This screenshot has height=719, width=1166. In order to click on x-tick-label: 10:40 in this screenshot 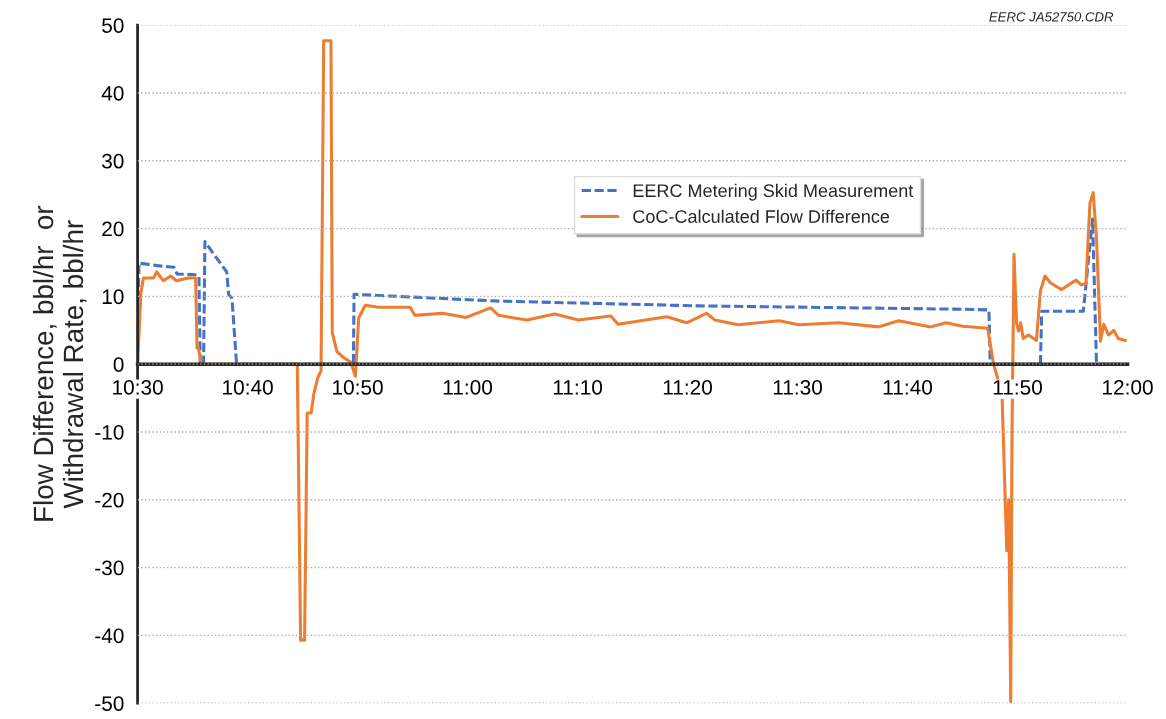, I will do `click(248, 387)`.